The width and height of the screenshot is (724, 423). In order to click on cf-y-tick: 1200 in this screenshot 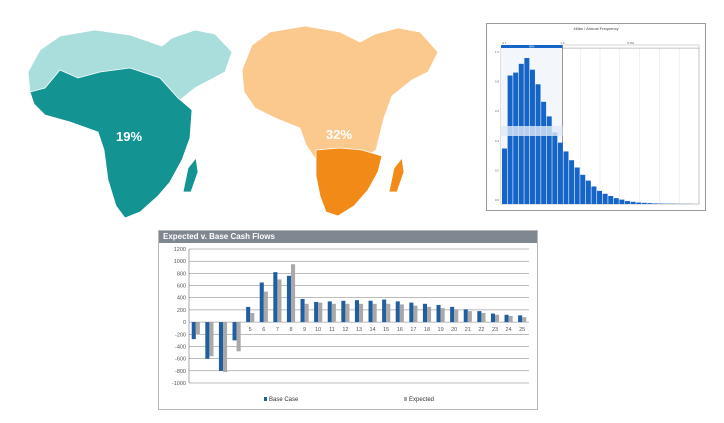, I will do `click(180, 250)`.